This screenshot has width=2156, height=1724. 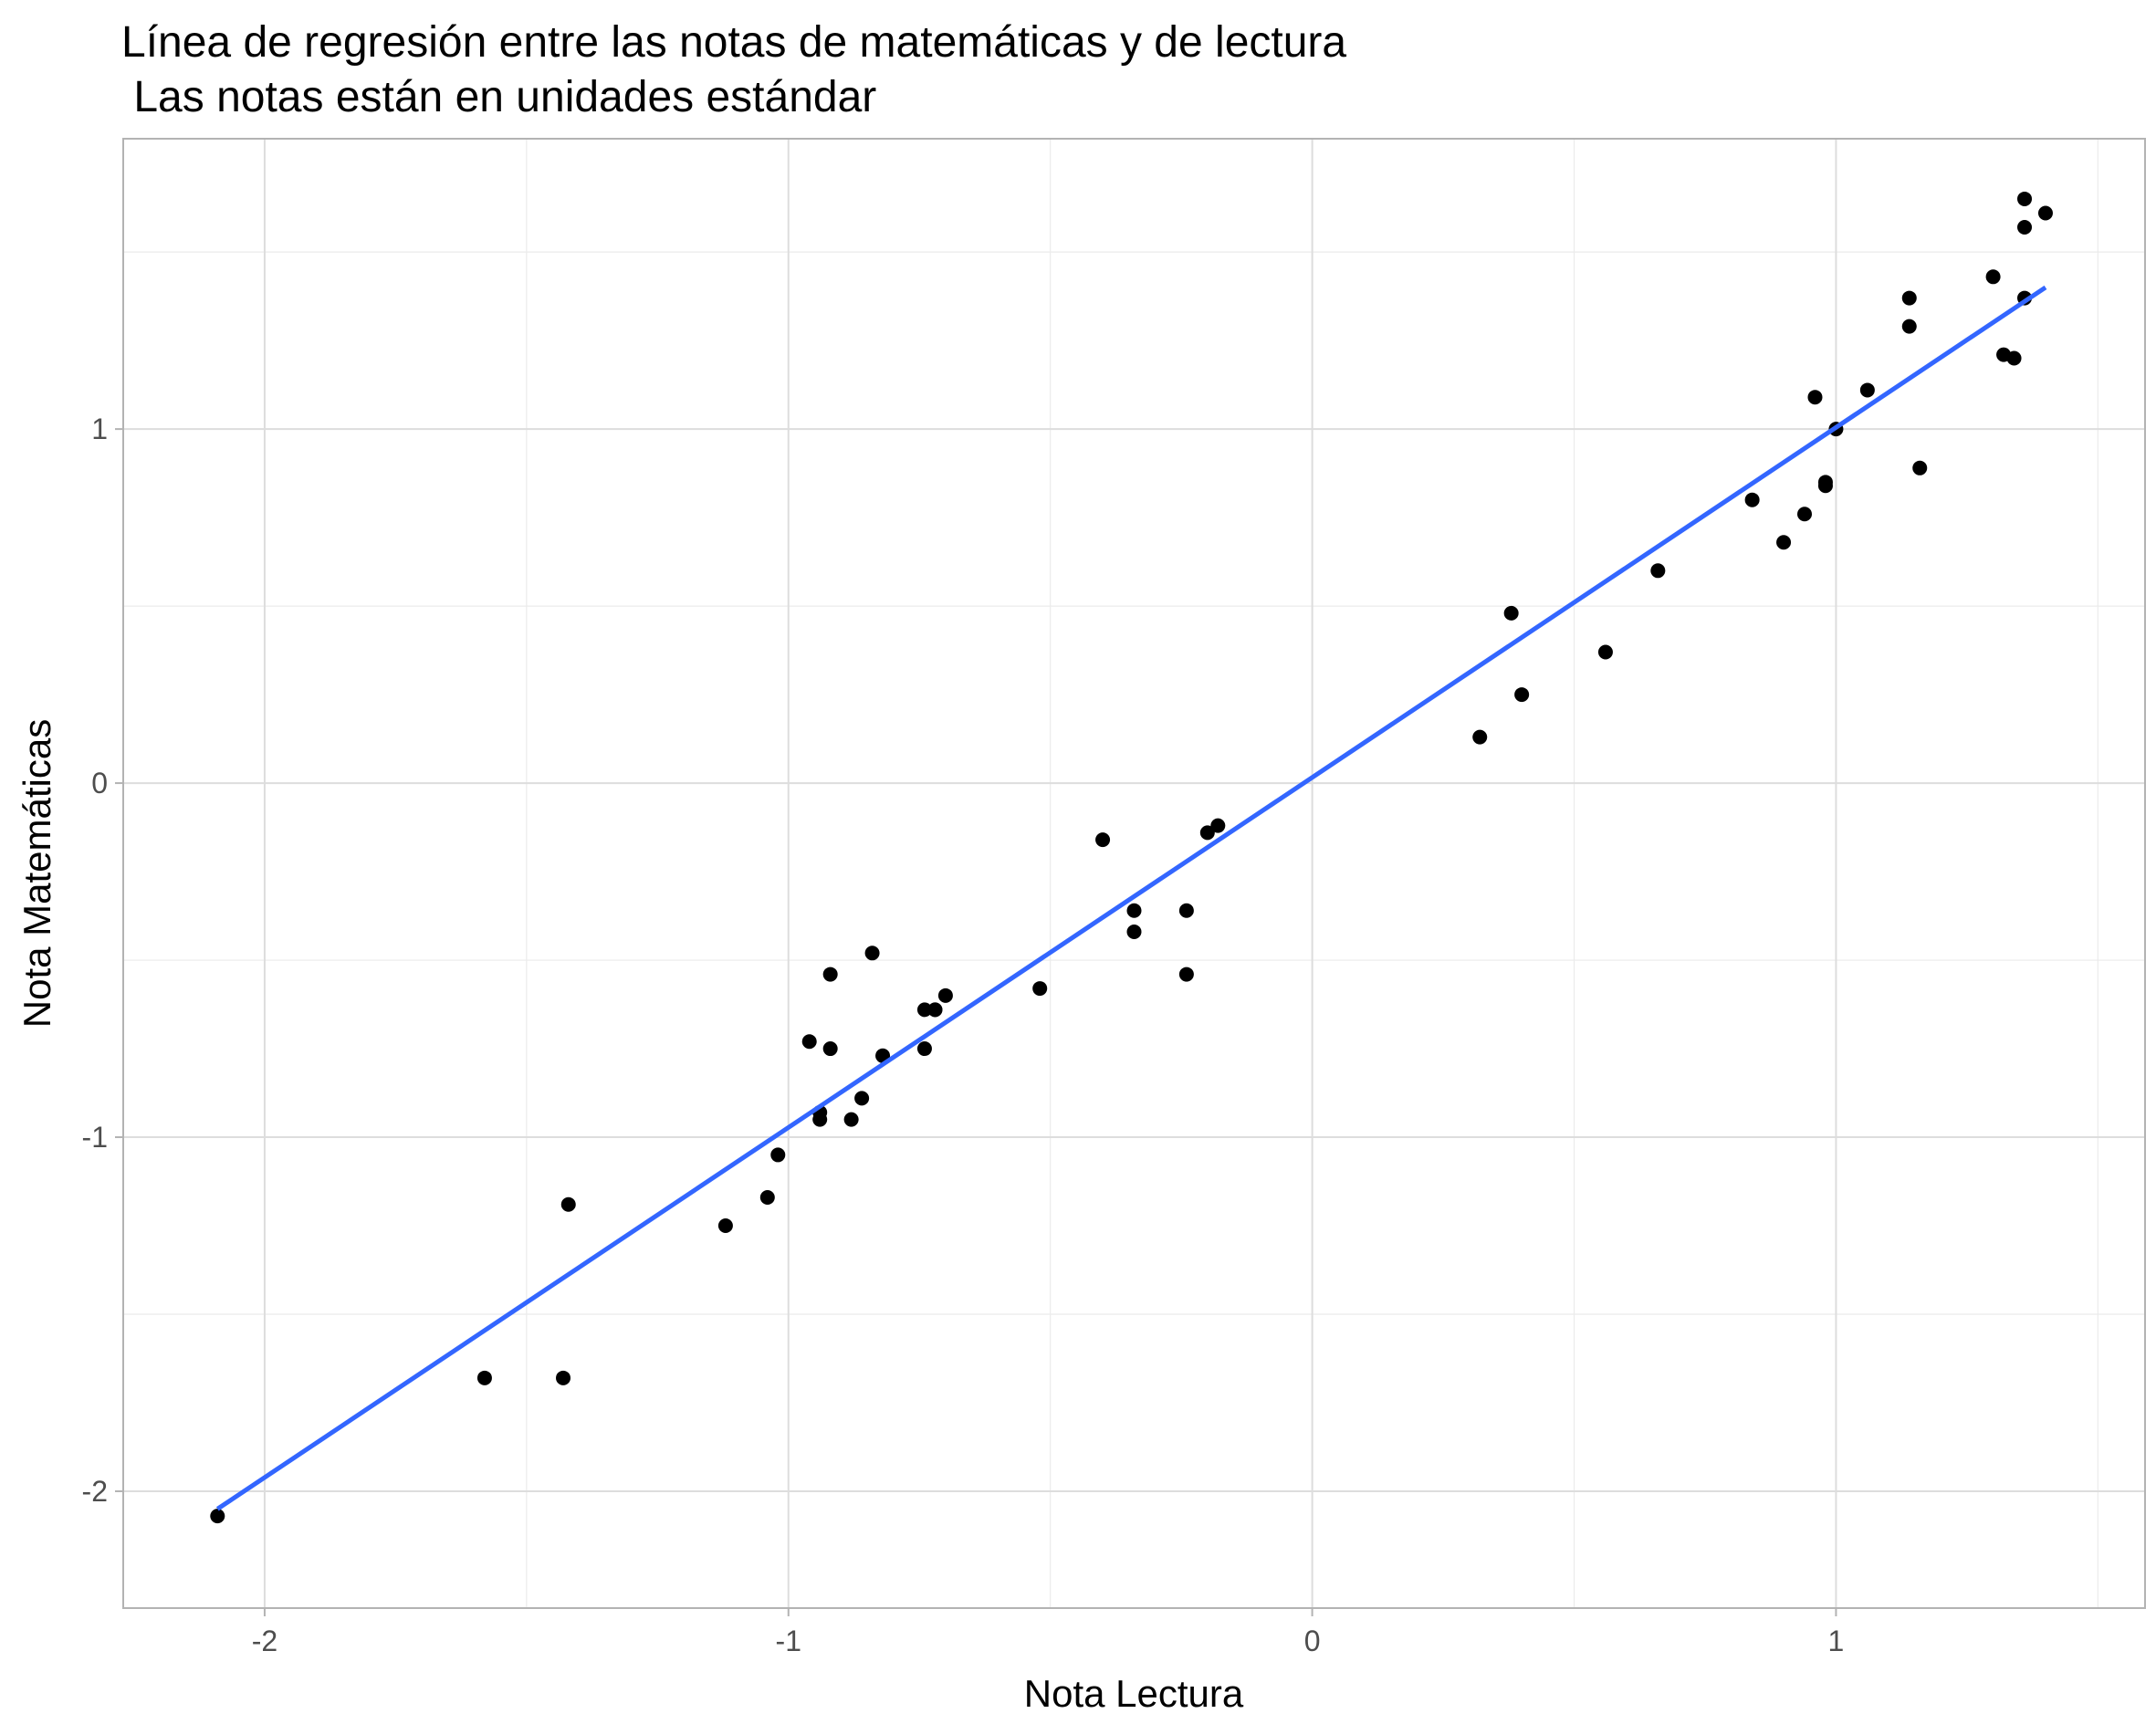 I want to click on y-tick-label: 0, so click(x=100, y=783).